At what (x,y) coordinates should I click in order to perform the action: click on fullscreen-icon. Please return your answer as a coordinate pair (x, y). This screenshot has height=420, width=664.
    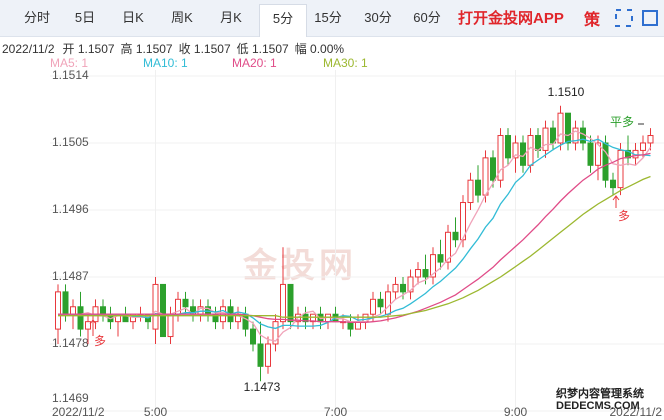
    Looking at the image, I should click on (624, 18).